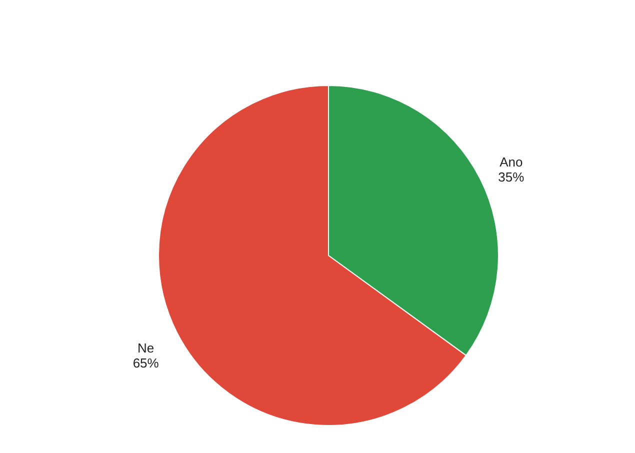  I want to click on data-label: 35%, so click(511, 176).